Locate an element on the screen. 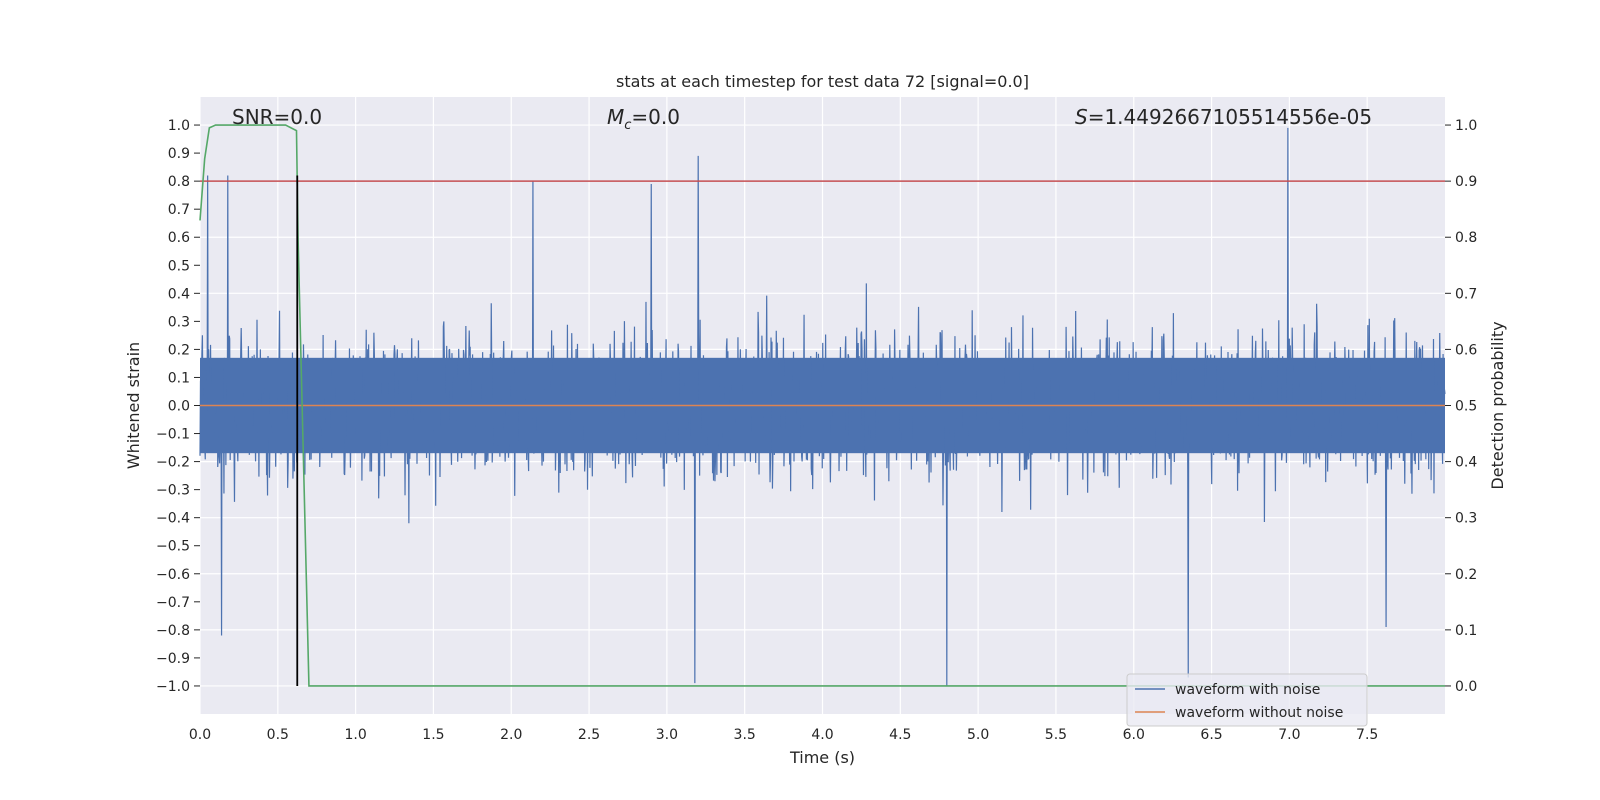  y2-tick-label: 0.4 is located at coordinates (1466, 463).